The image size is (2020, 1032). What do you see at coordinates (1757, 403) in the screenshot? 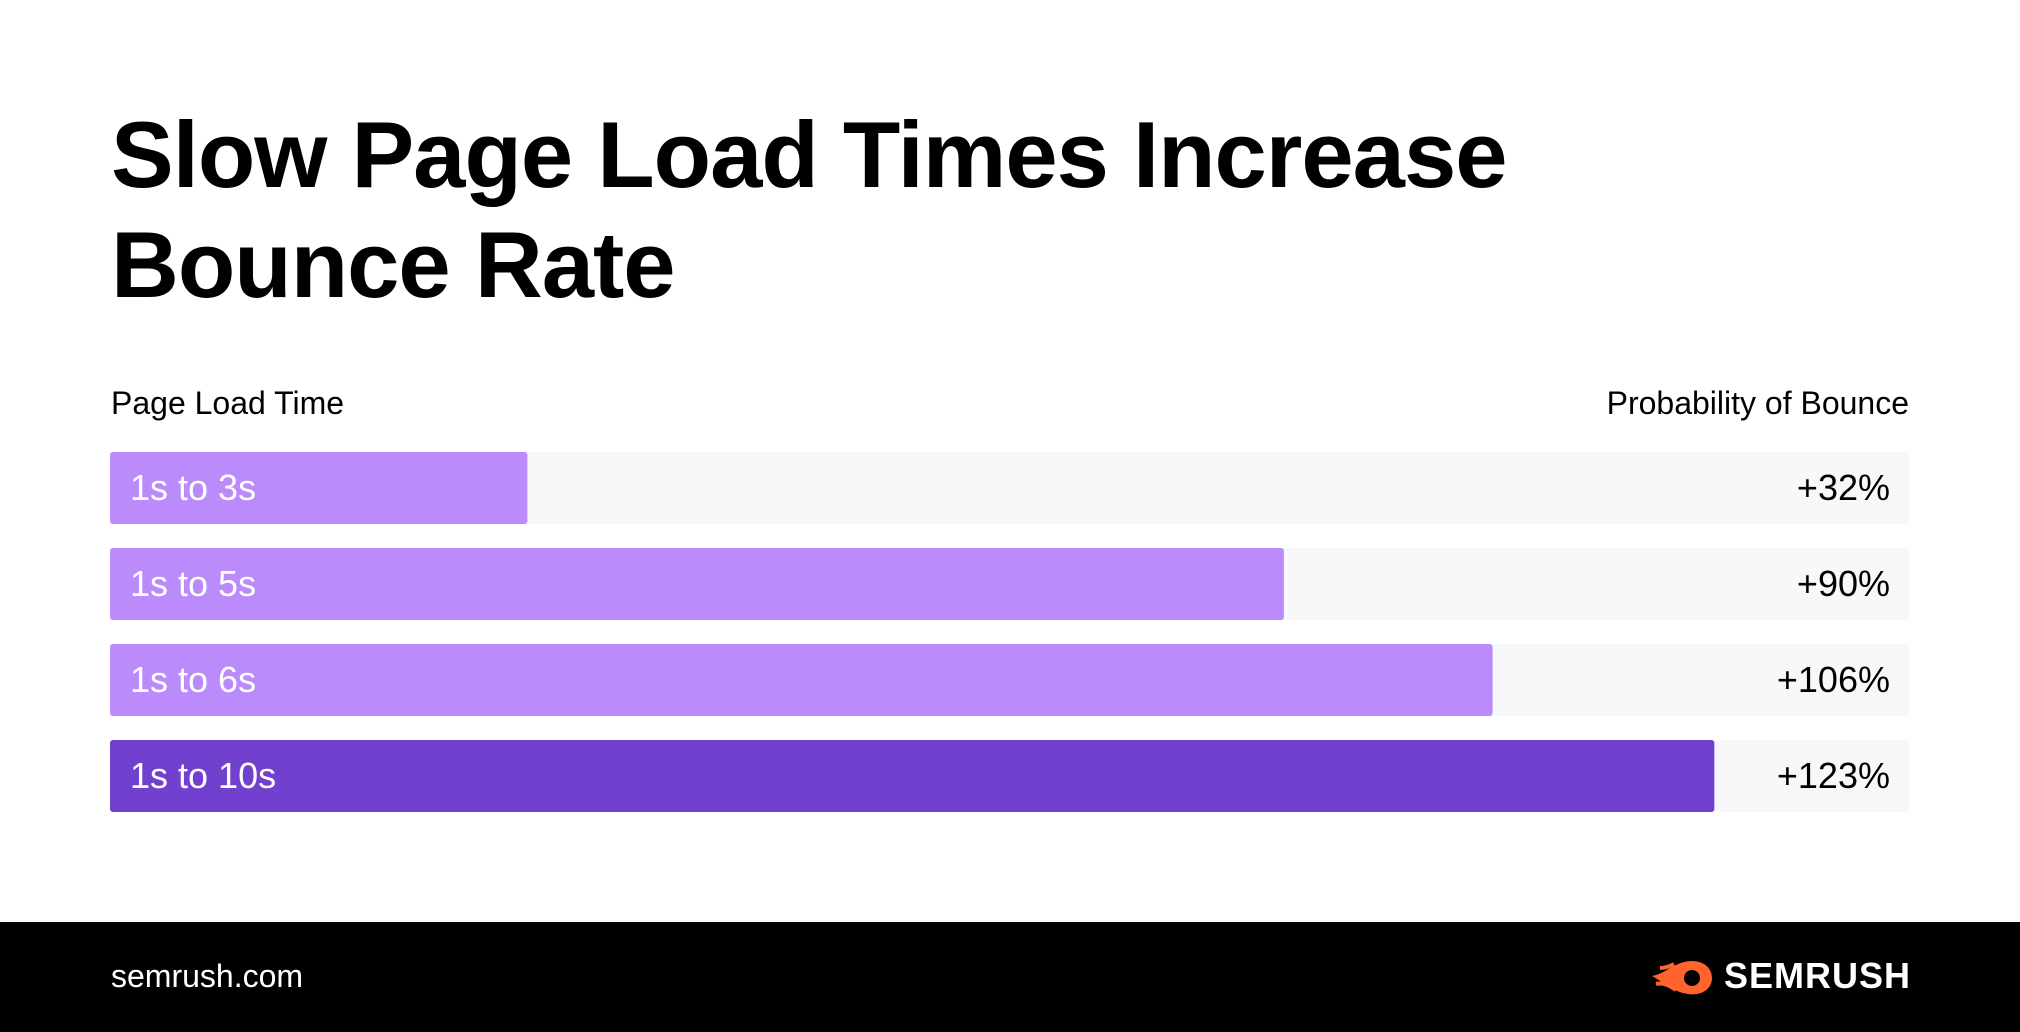
I see `column-label-probability-of-bounce: Probability of Bounce` at bounding box center [1757, 403].